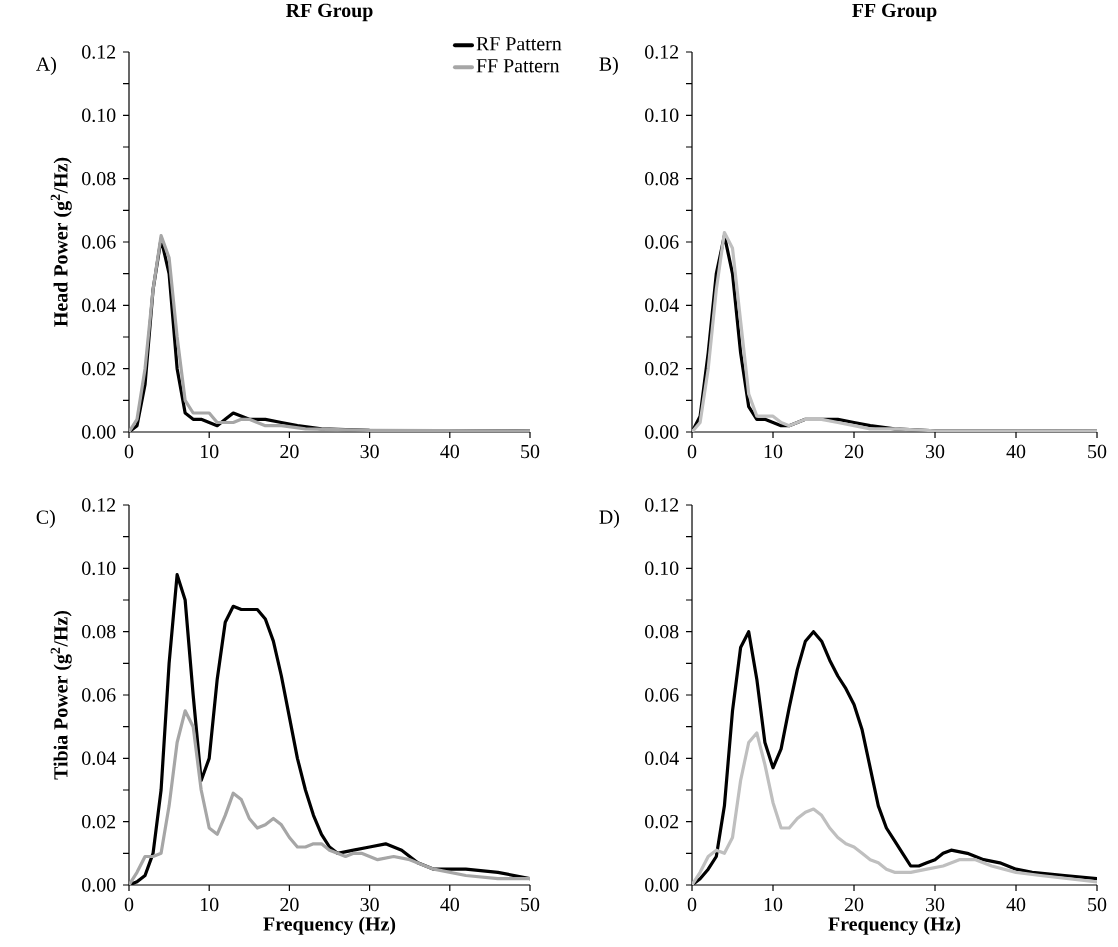 This screenshot has width=1118, height=947. I want to click on text: B), so click(608, 65).